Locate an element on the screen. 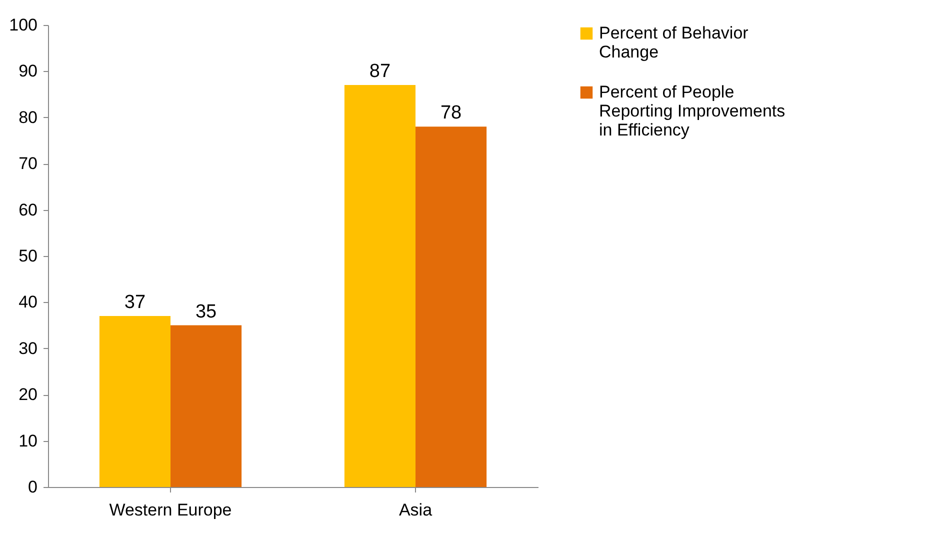  y-tick-label: 20 is located at coordinates (28, 394).